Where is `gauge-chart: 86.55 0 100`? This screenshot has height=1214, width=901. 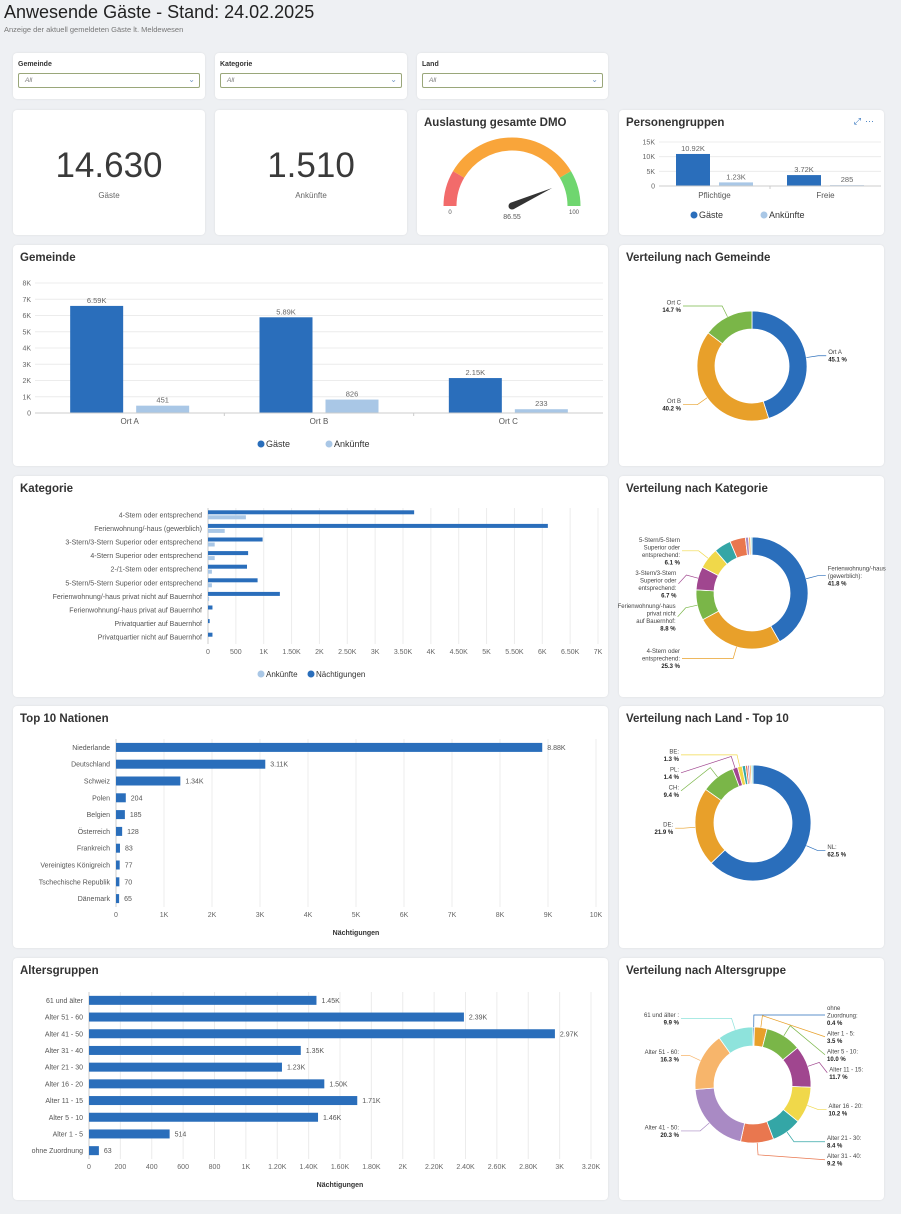 gauge-chart: 86.55 0 100 is located at coordinates (512, 179).